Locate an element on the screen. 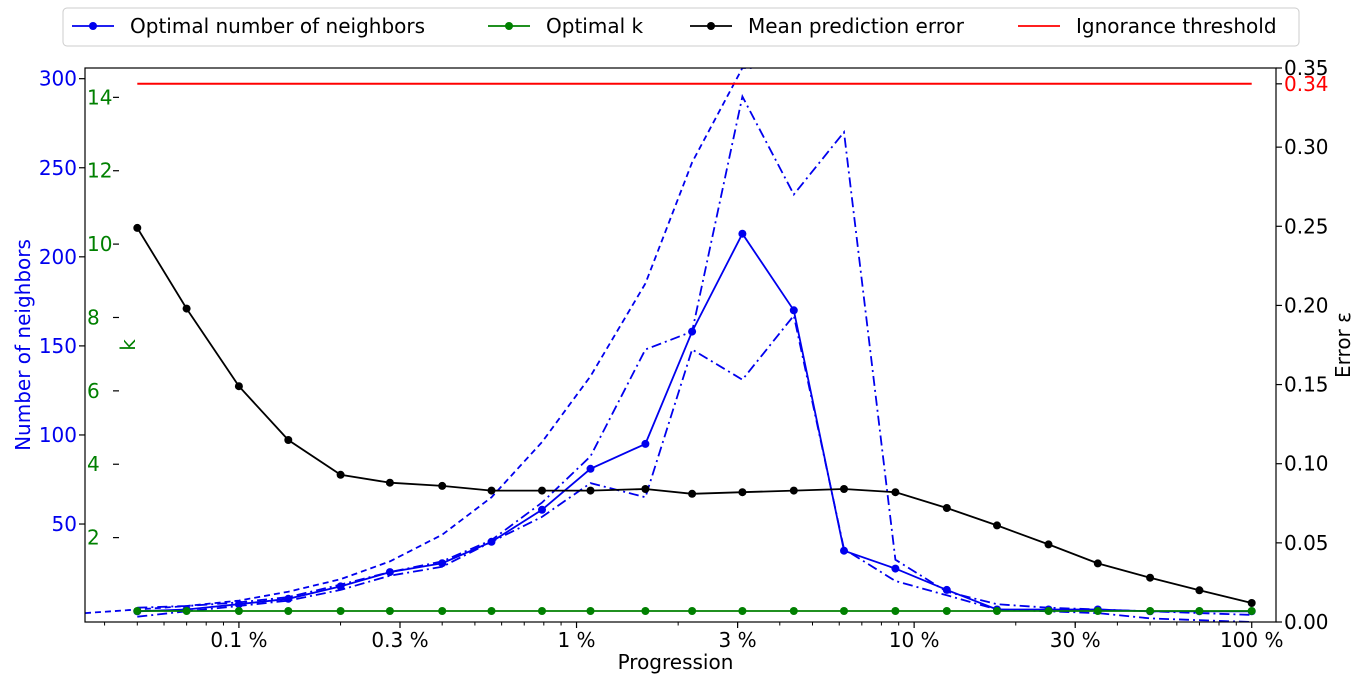  error-axis-label: Error ε is located at coordinates (1343, 345).